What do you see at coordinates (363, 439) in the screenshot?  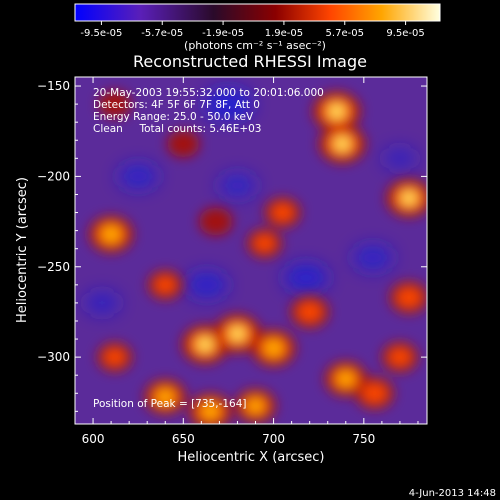 I see `x-tick-label: 750` at bounding box center [363, 439].